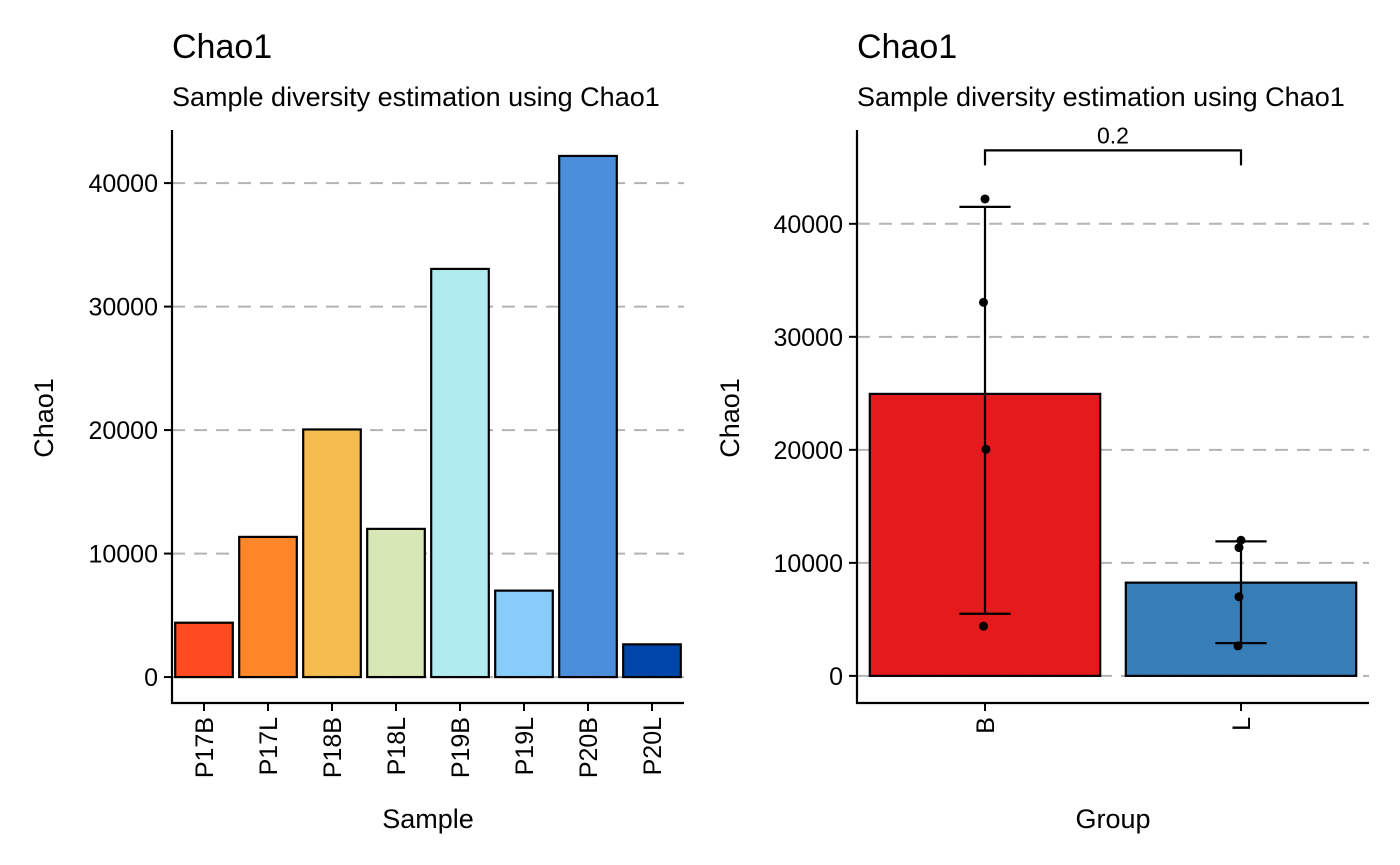 This screenshot has width=1400, height=865. Describe the element at coordinates (204, 650) in the screenshot. I see `bar-p17b` at that location.